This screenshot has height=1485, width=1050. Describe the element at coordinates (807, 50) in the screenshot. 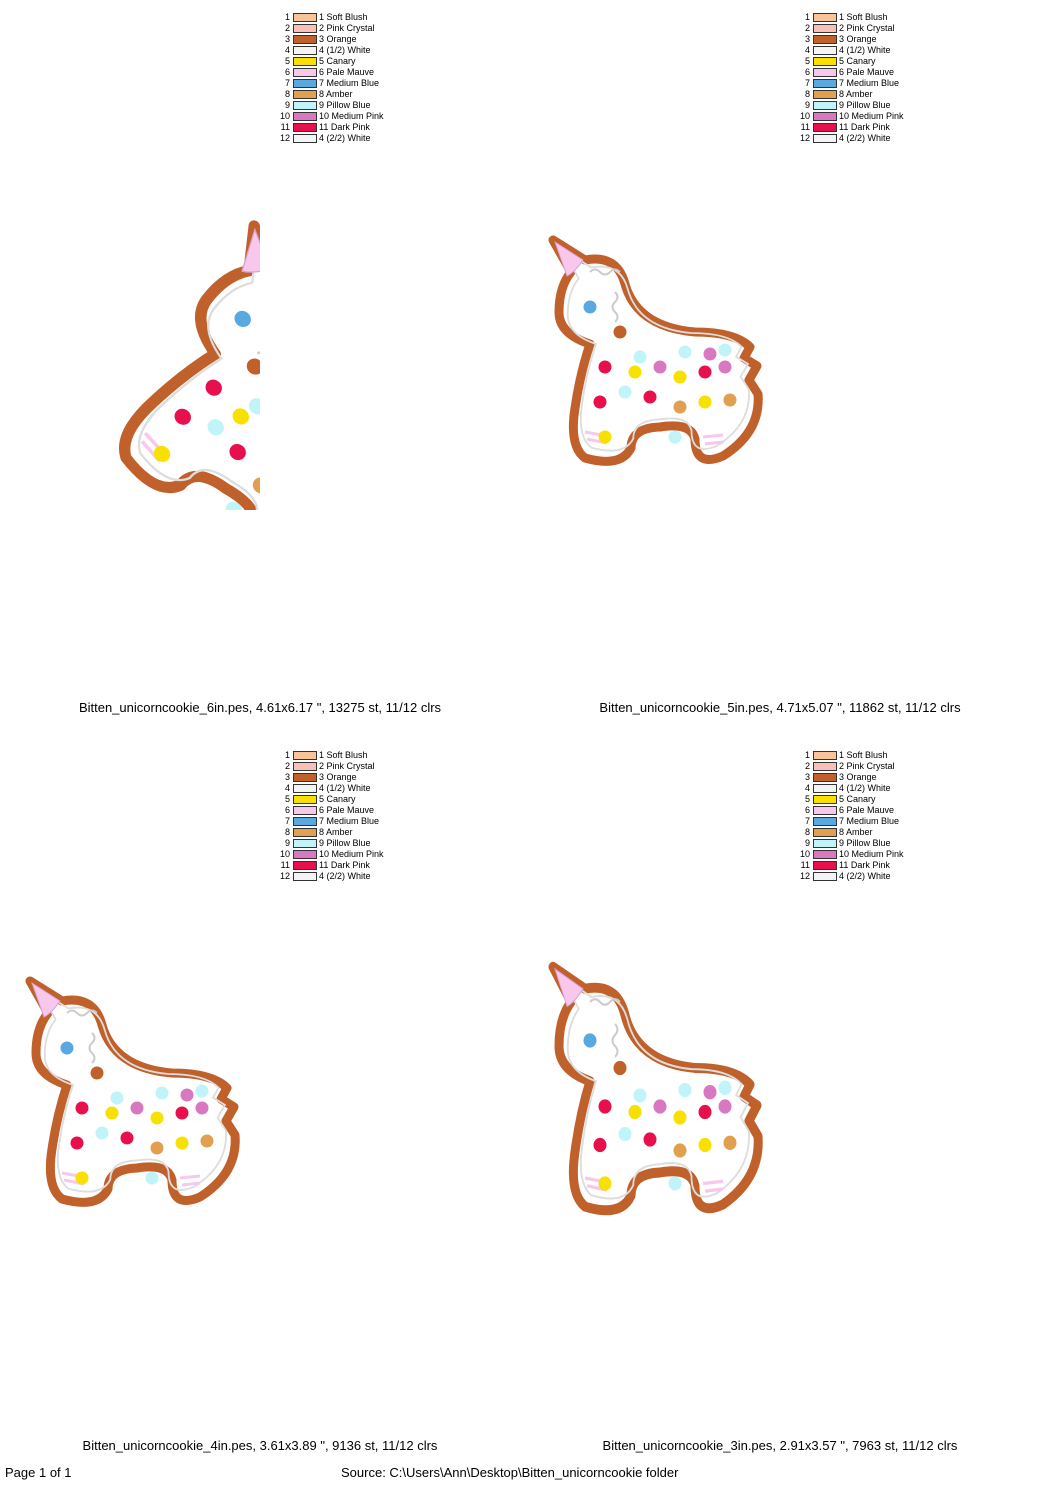

I see `legend-number: 4` at that location.